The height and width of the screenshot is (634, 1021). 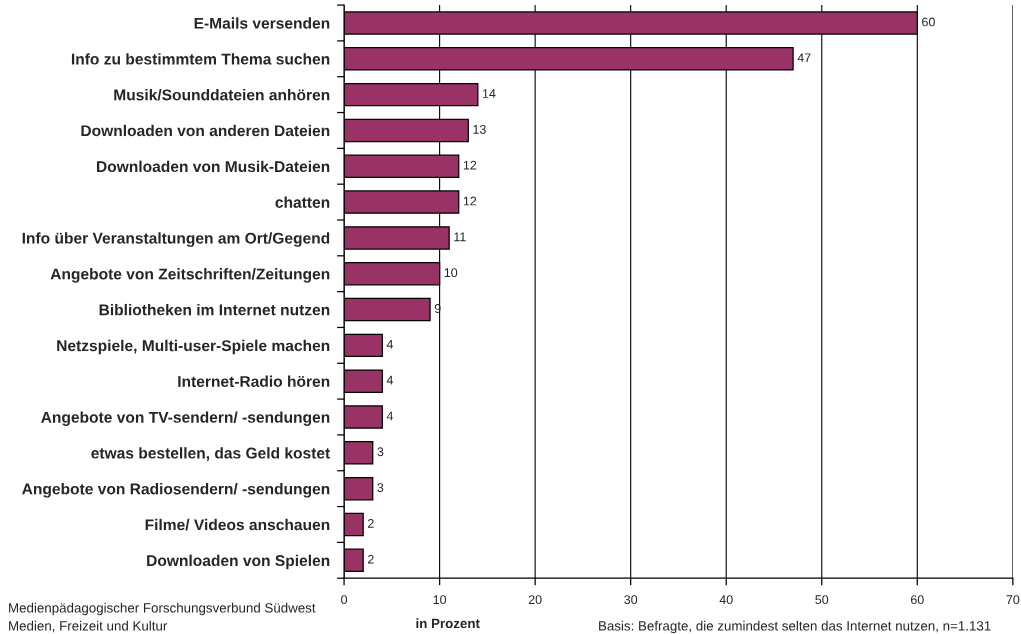 What do you see at coordinates (214, 309) in the screenshot?
I see `y-tick-label: Bibliotheken im Internet nutzen` at bounding box center [214, 309].